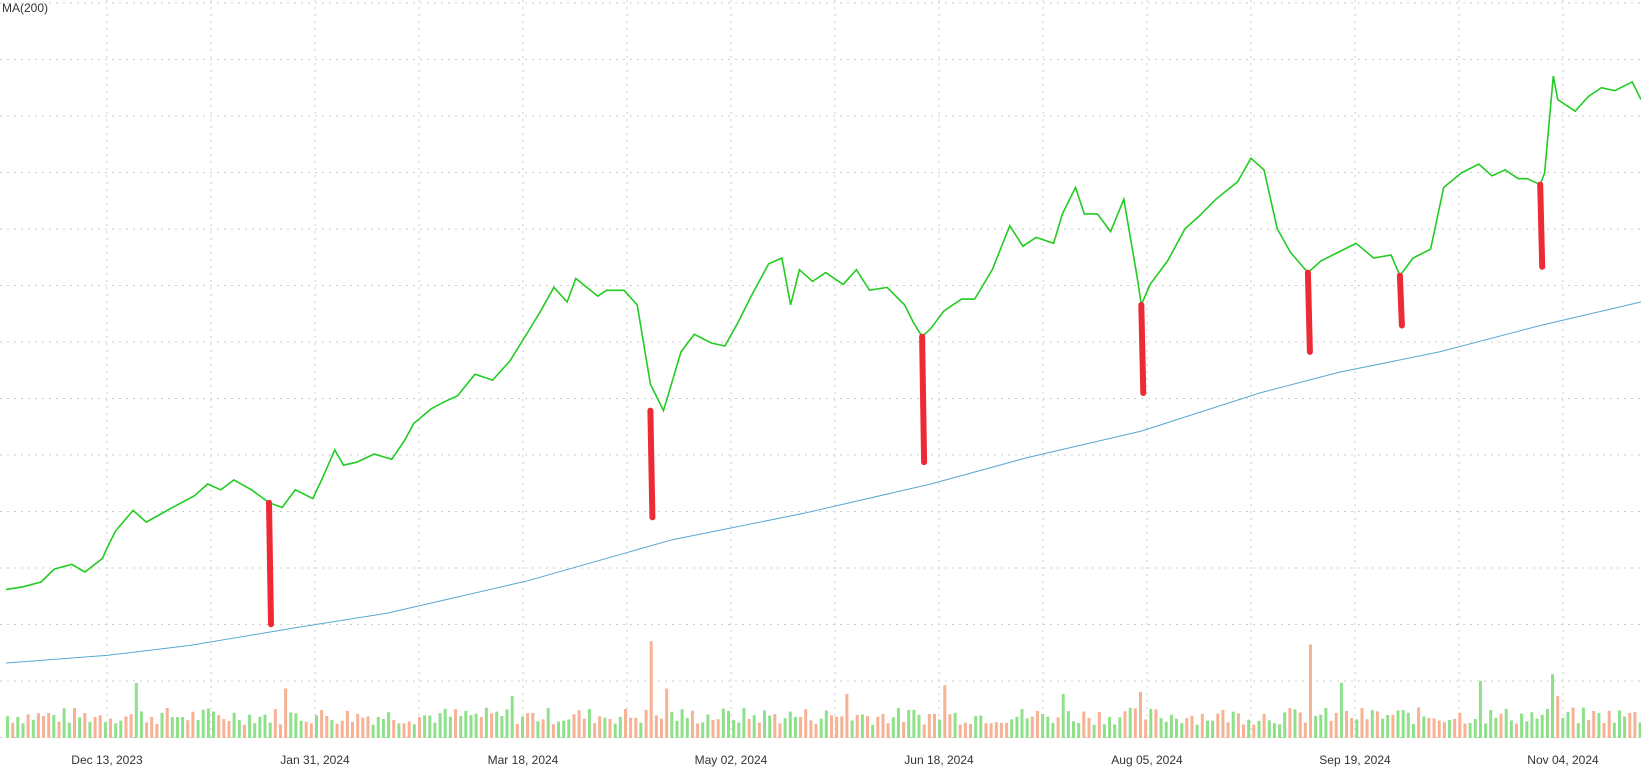 This screenshot has width=1641, height=782. What do you see at coordinates (107, 760) in the screenshot?
I see `x-tick-label: Dec 13, 2023` at bounding box center [107, 760].